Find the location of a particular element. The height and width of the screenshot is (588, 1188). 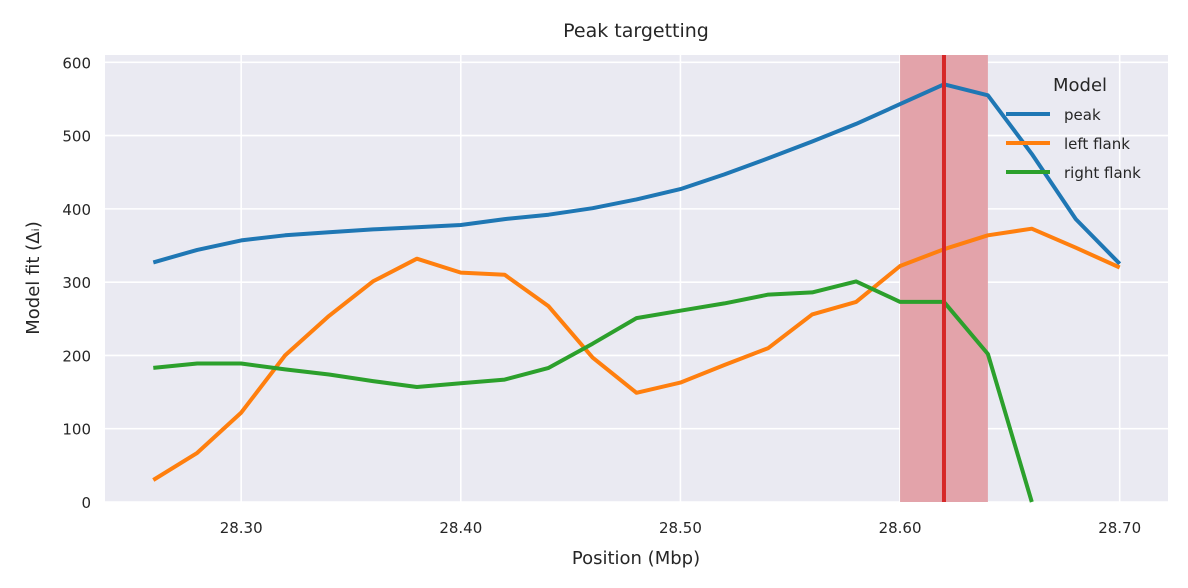

legend: Model peak left flank right flank is located at coordinates (1073, 128).